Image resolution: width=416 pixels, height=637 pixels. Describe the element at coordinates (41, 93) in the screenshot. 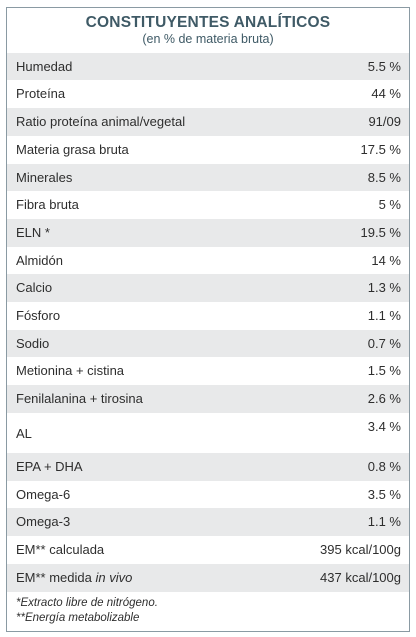

I see `row-label: Proteína` at that location.